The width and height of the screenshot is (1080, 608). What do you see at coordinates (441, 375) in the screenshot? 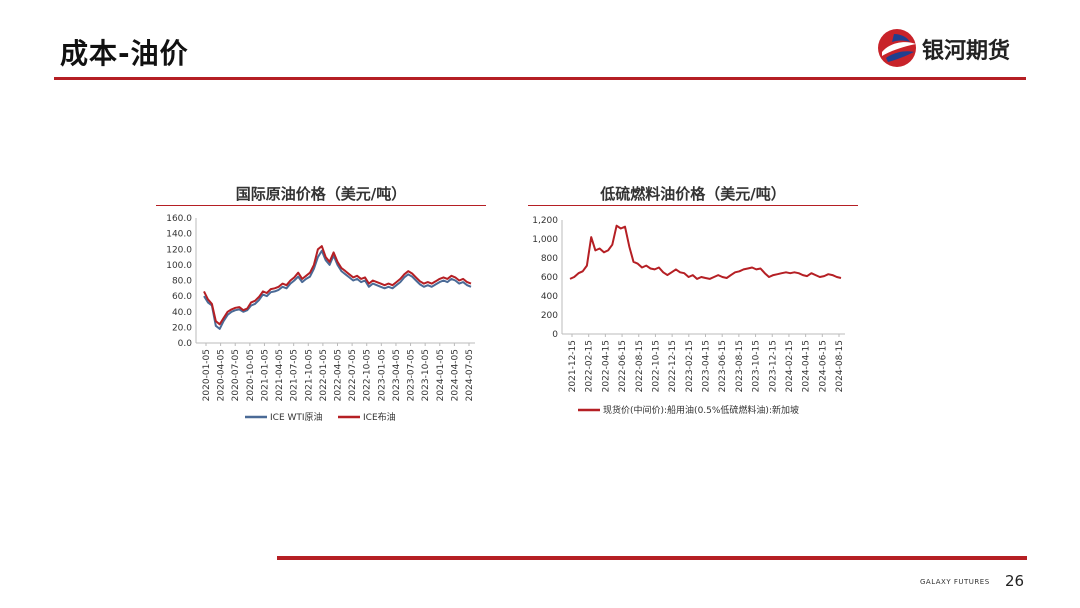
I see `x-tick-label: 2024-01-05` at bounding box center [441, 375].